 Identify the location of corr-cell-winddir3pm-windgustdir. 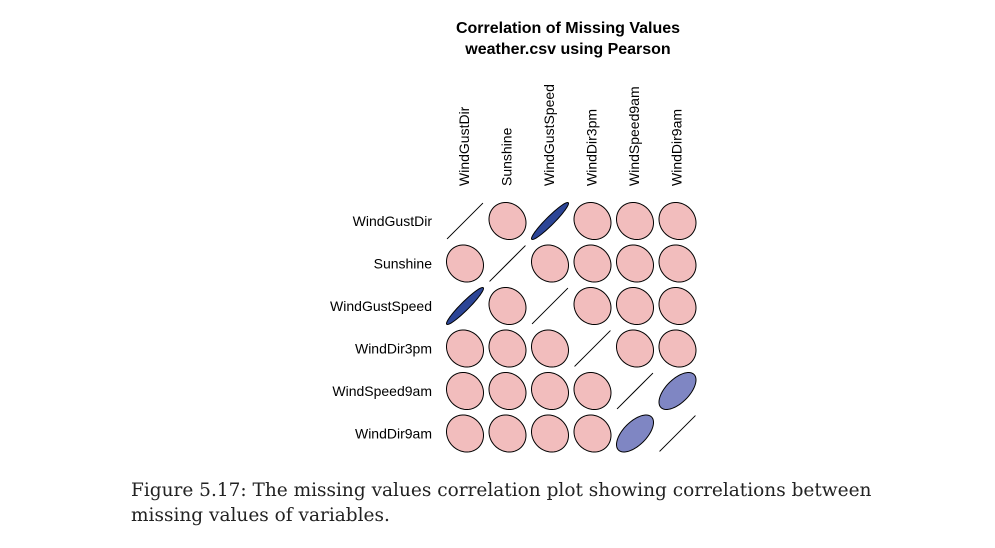
(465, 348).